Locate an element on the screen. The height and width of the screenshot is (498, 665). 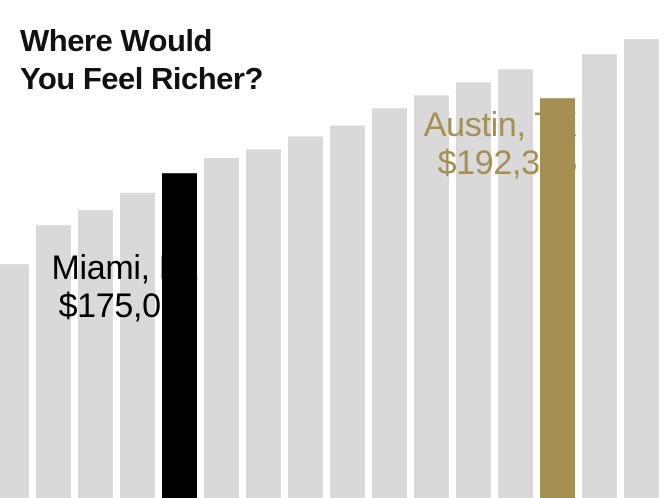
miami-callout: Miami, FL $175,000 is located at coordinates (124, 287).